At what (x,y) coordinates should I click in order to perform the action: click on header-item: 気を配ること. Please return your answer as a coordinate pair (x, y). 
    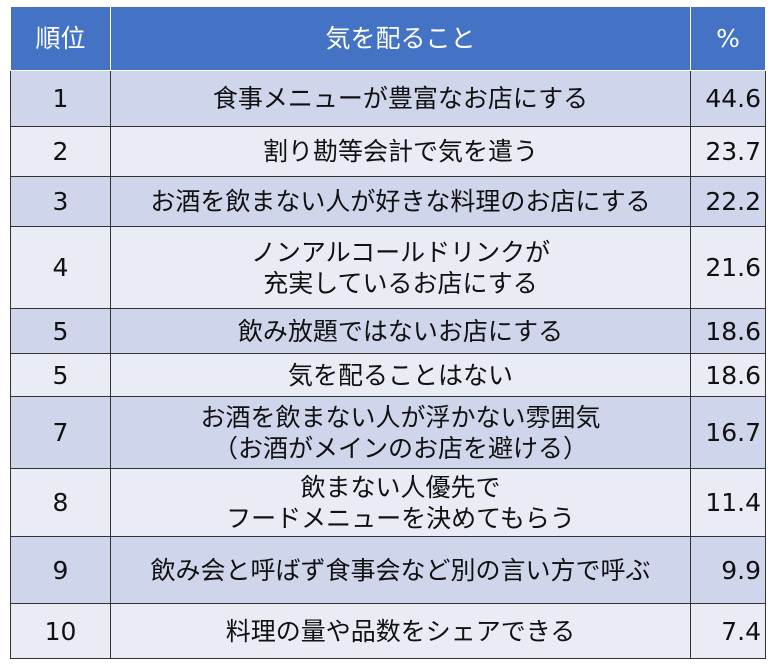
    Looking at the image, I should click on (400, 38).